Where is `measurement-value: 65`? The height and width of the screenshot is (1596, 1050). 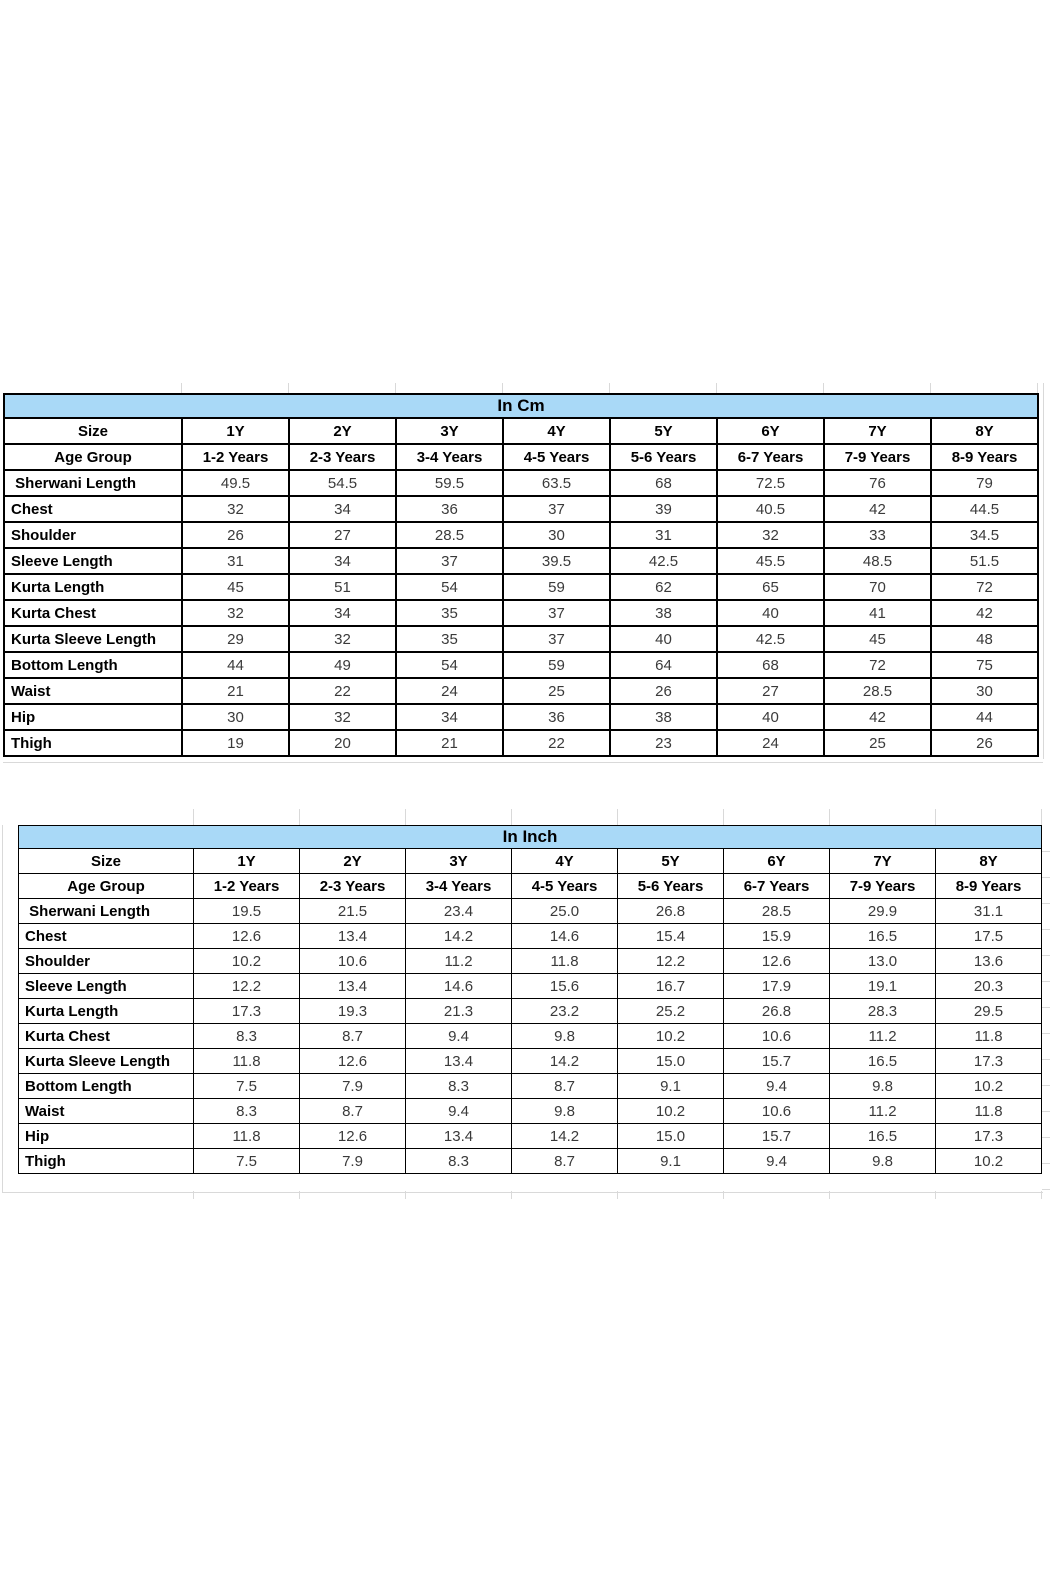 measurement-value: 65 is located at coordinates (770, 587).